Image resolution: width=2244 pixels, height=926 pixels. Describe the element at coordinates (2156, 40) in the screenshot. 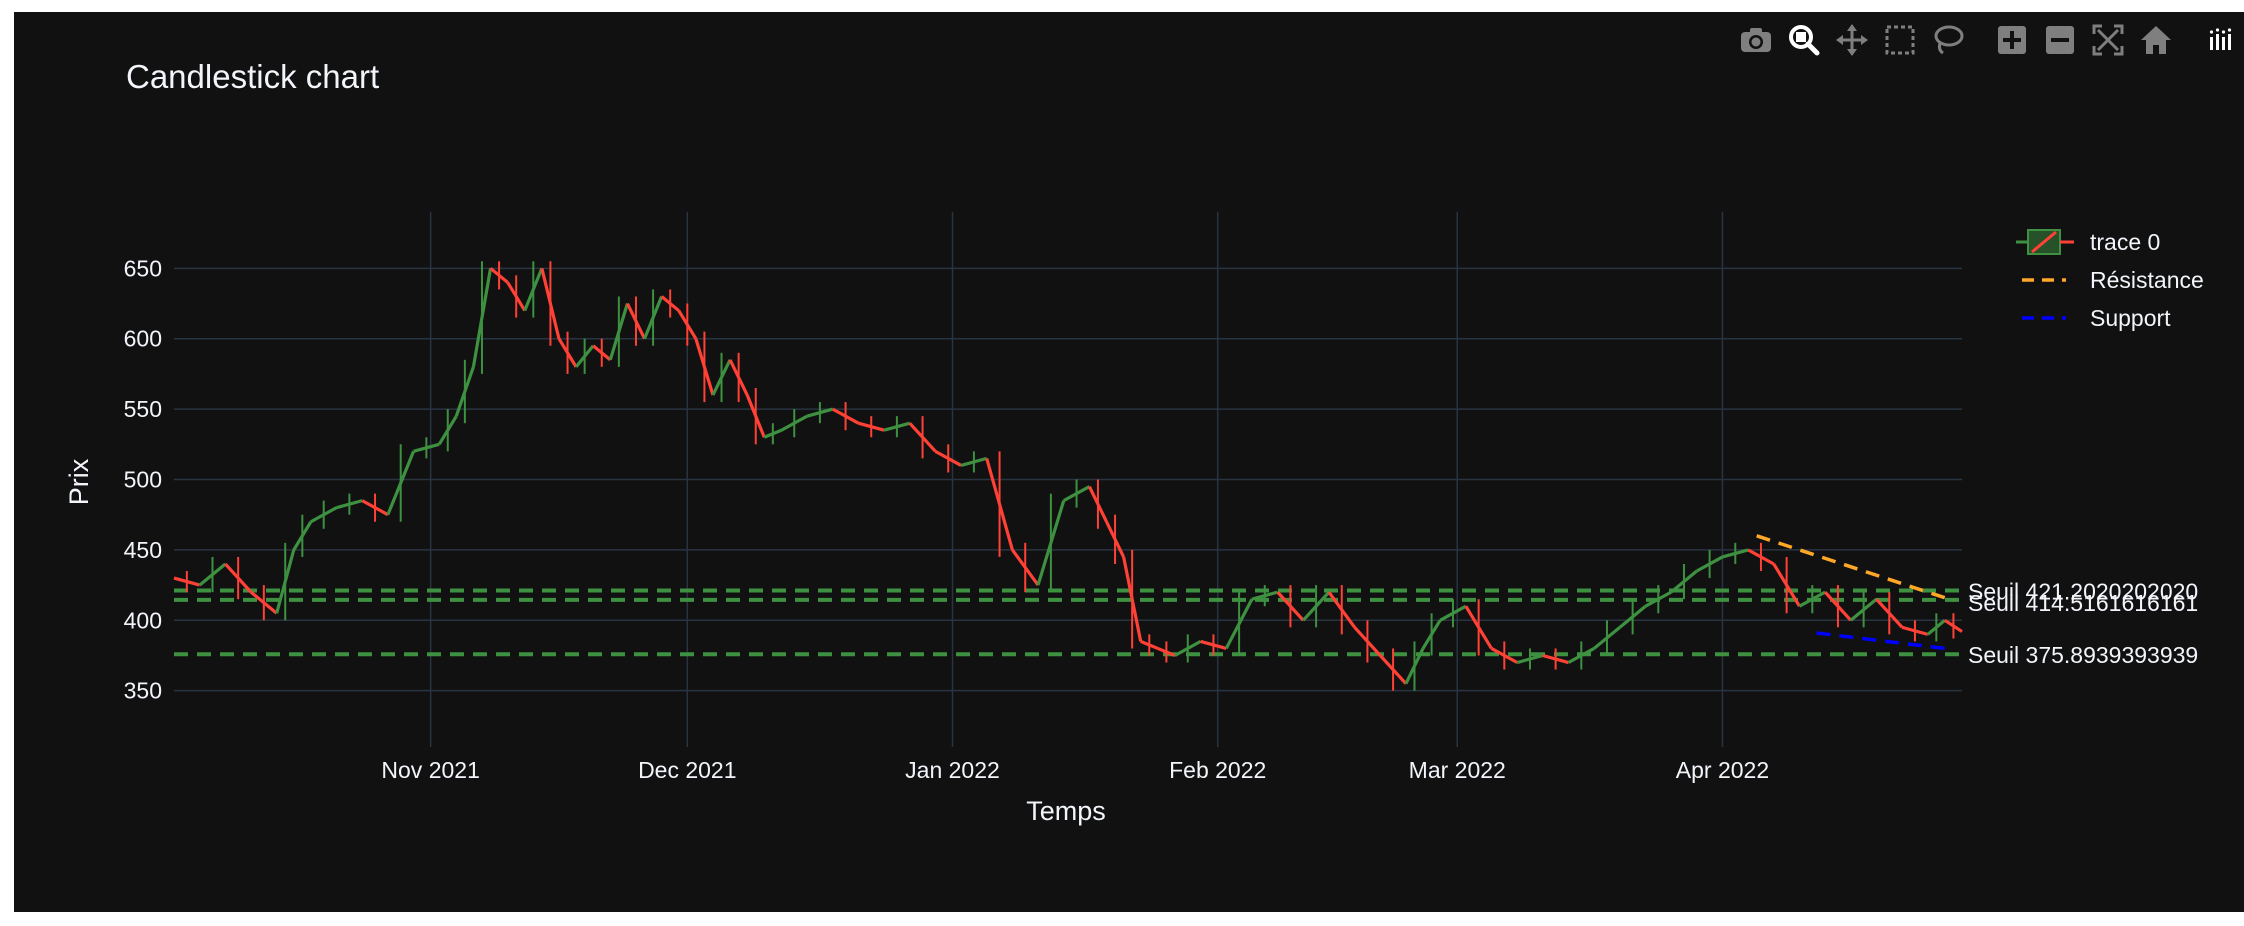

I see `home-icon` at that location.